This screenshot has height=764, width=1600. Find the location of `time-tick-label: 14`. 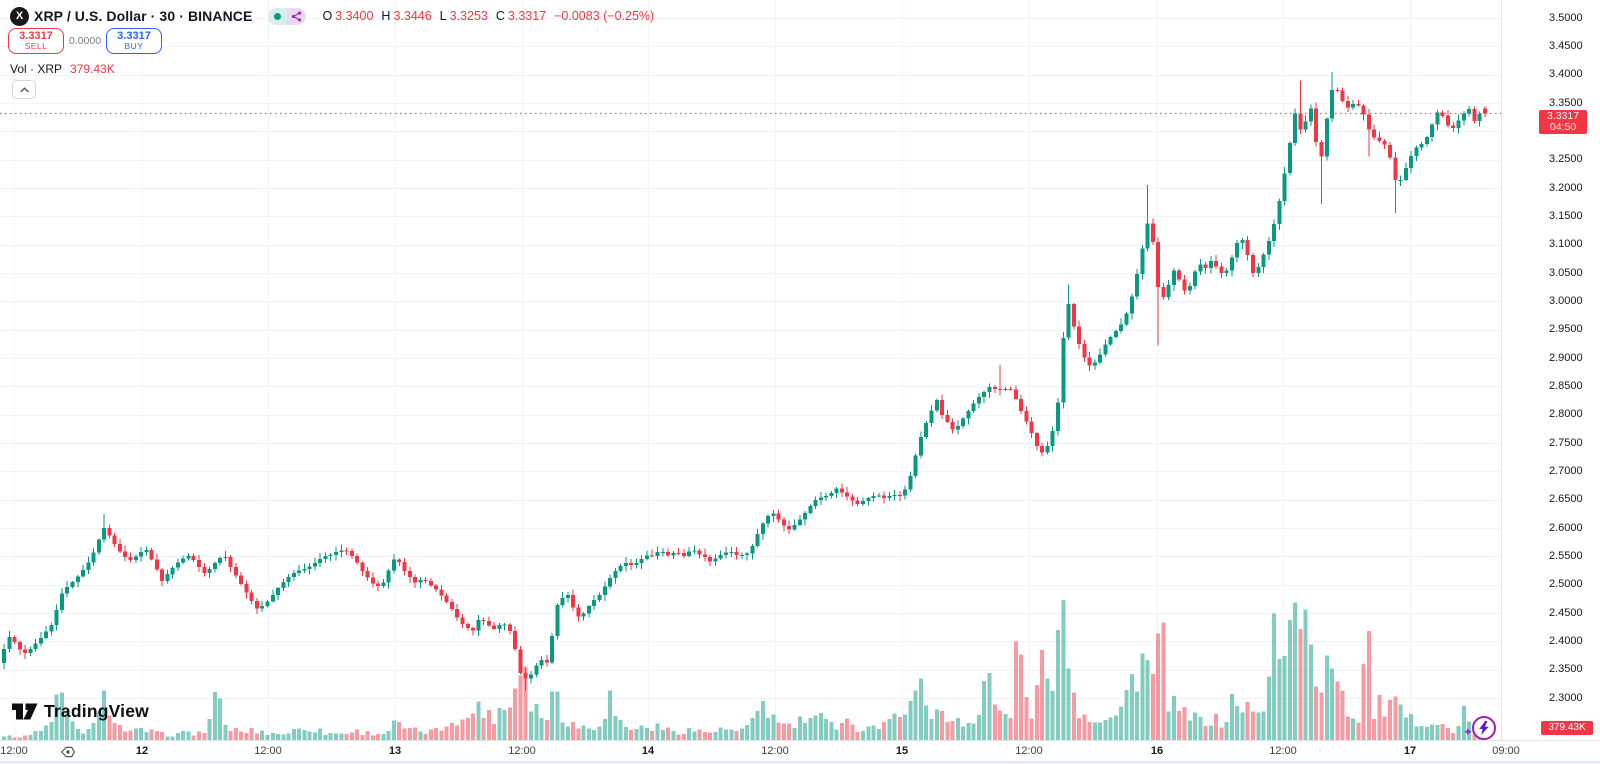

time-tick-label: 14 is located at coordinates (648, 751).